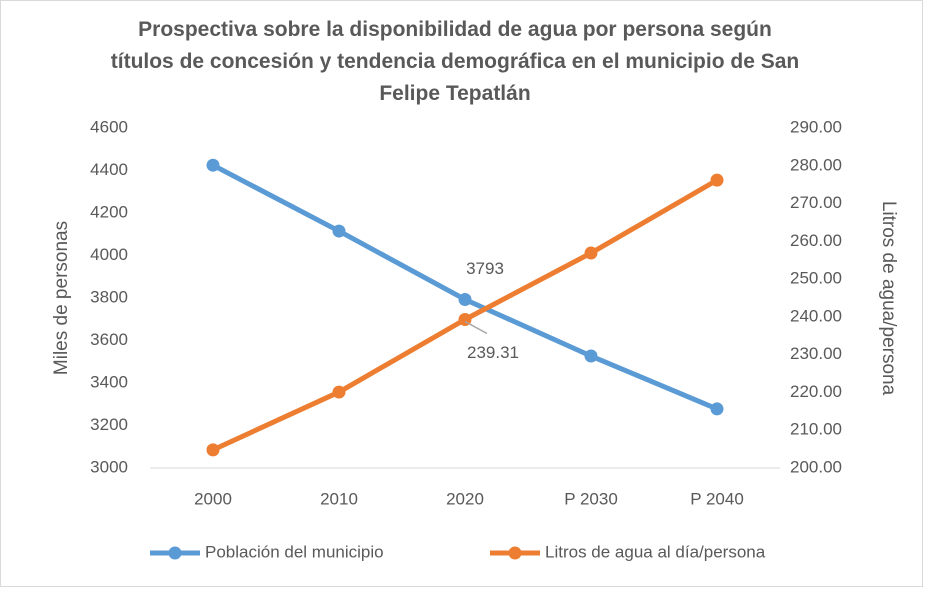 This screenshot has width=925, height=589. Describe the element at coordinates (816, 164) in the screenshot. I see `y2-tick-label: 280.00` at that location.